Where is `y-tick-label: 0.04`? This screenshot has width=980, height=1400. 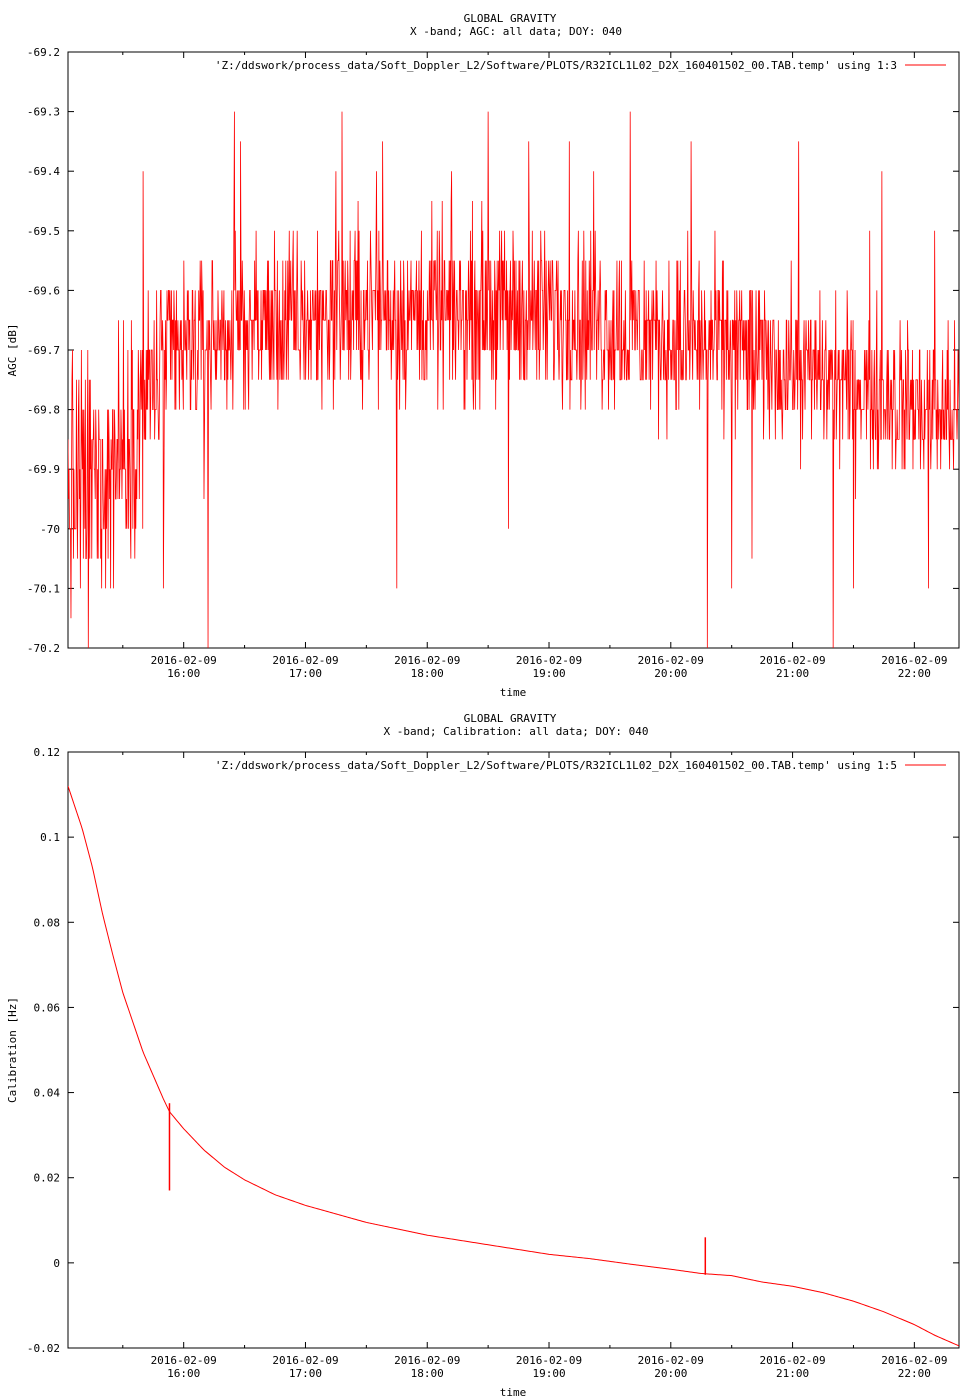 y-tick-label: 0.04 is located at coordinates (47, 1093).